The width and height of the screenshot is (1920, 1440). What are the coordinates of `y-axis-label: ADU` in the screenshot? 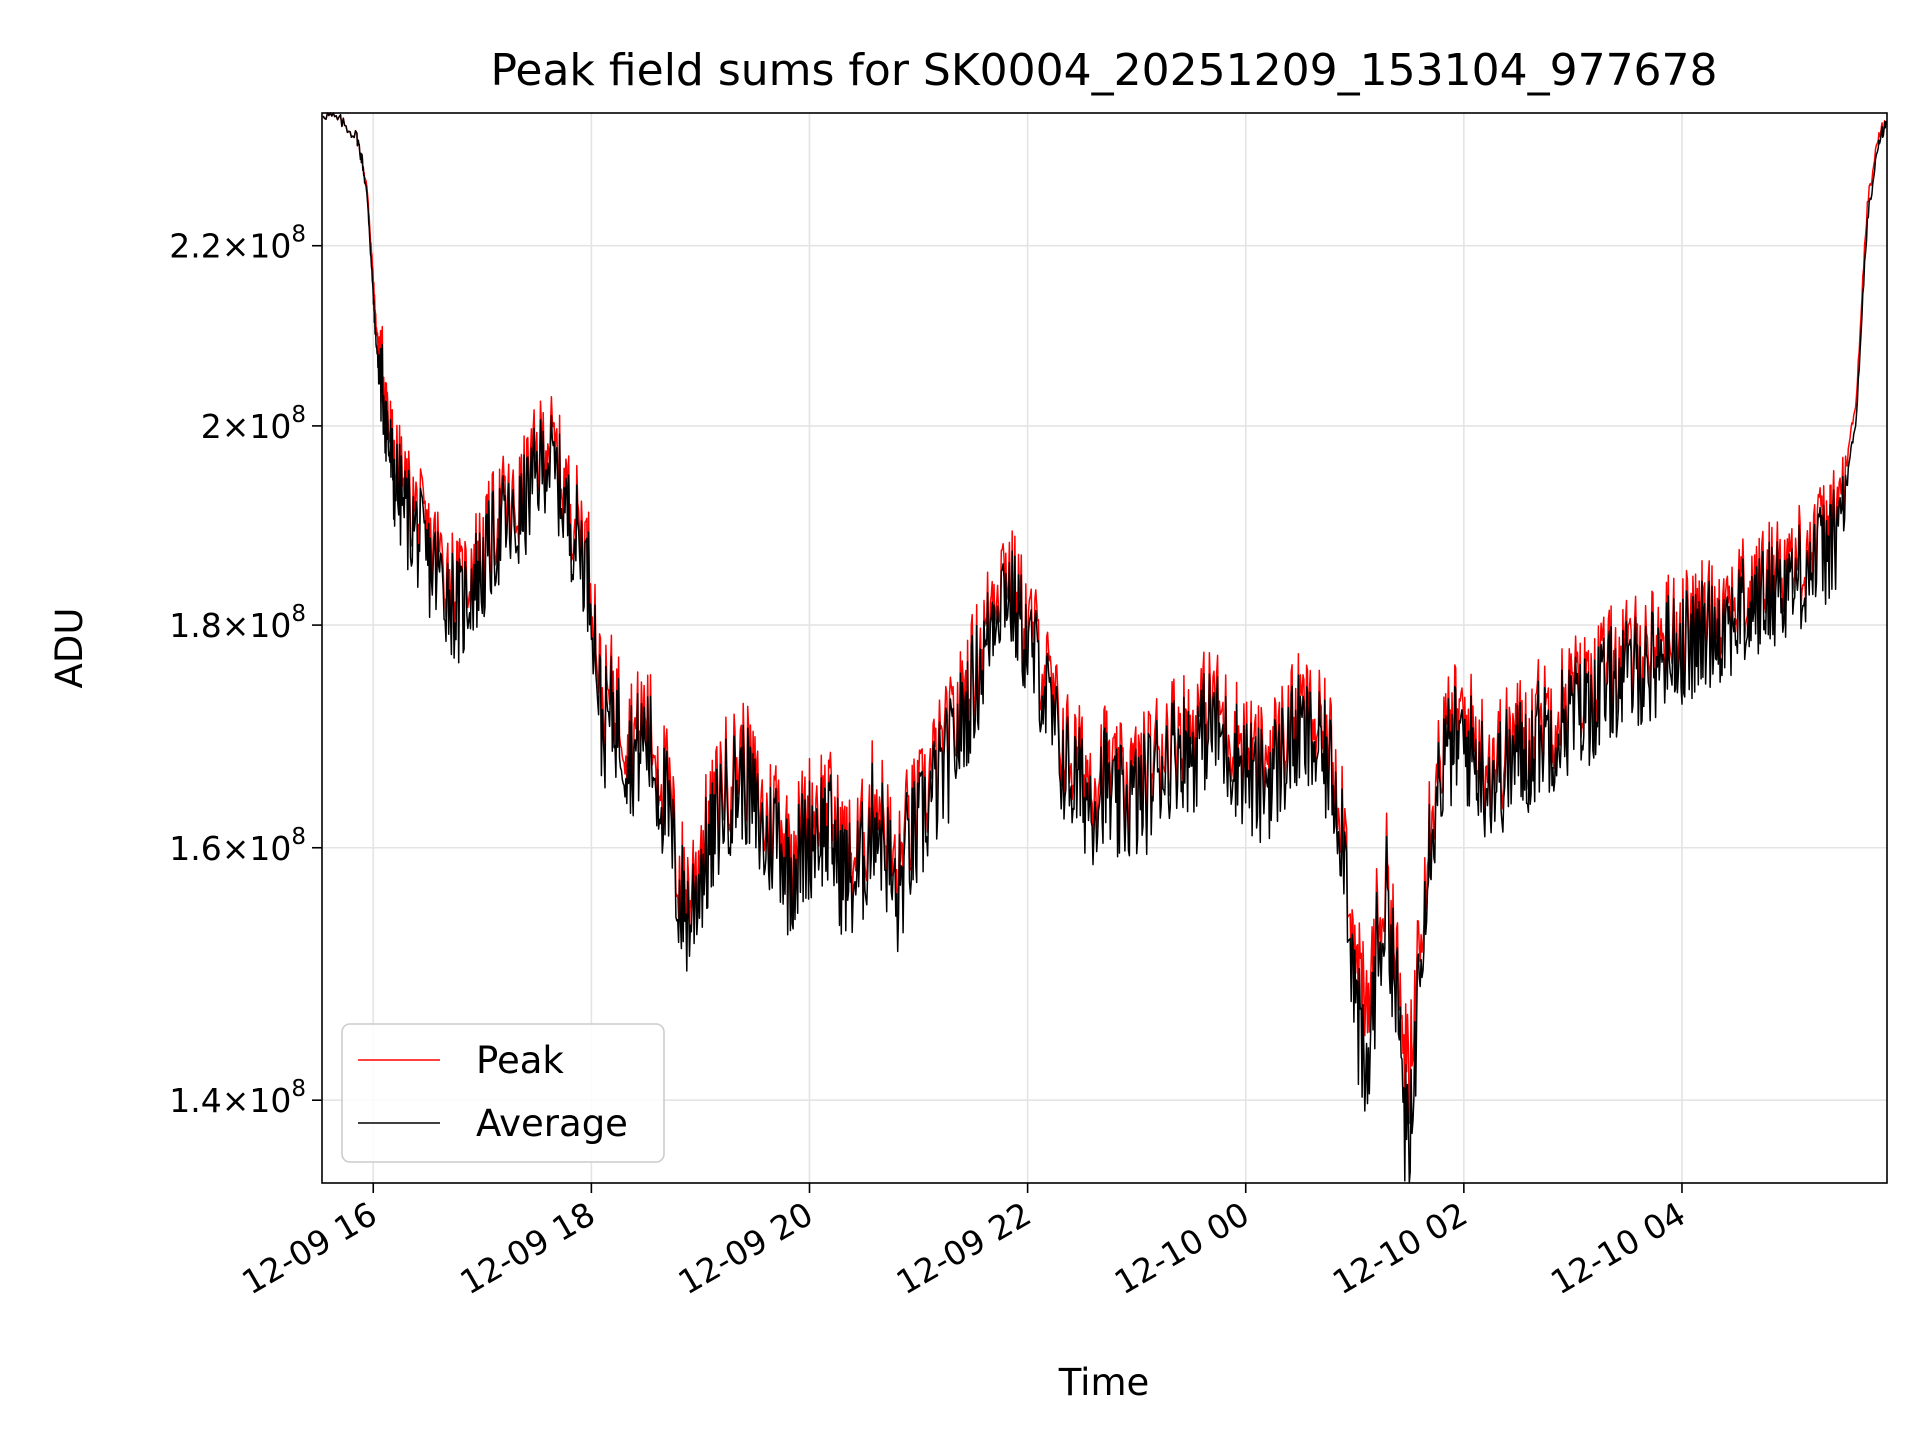 It's located at (69, 648).